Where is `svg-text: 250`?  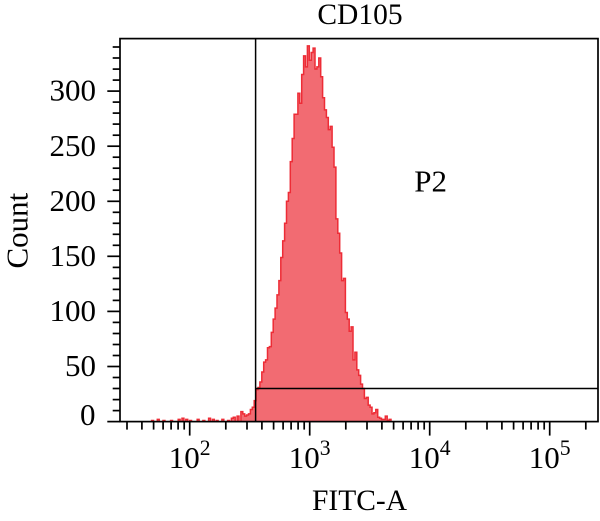 svg-text: 250 is located at coordinates (73, 145).